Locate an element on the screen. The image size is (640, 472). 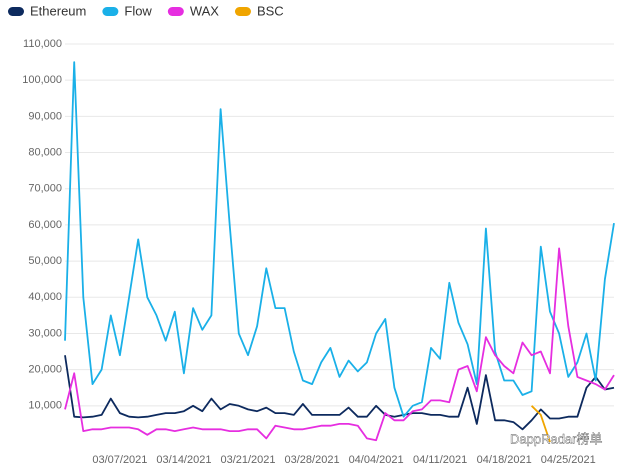
legend-item: WAX is located at coordinates (193, 10).